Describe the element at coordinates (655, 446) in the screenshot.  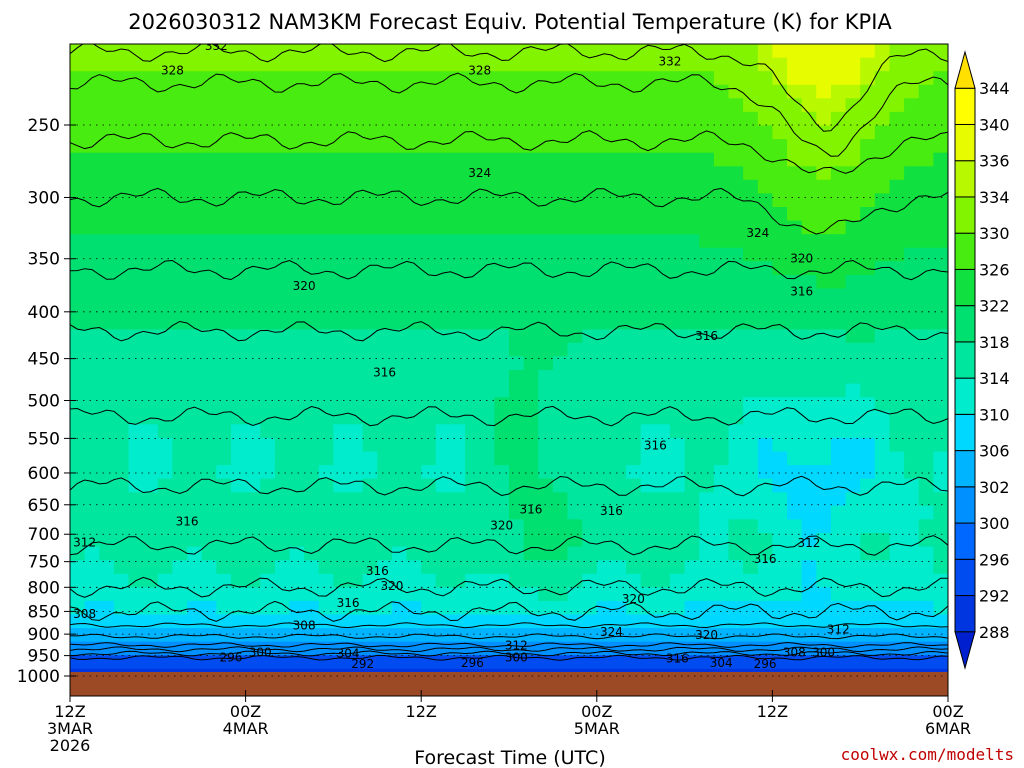
I see `contour-label: 316` at that location.